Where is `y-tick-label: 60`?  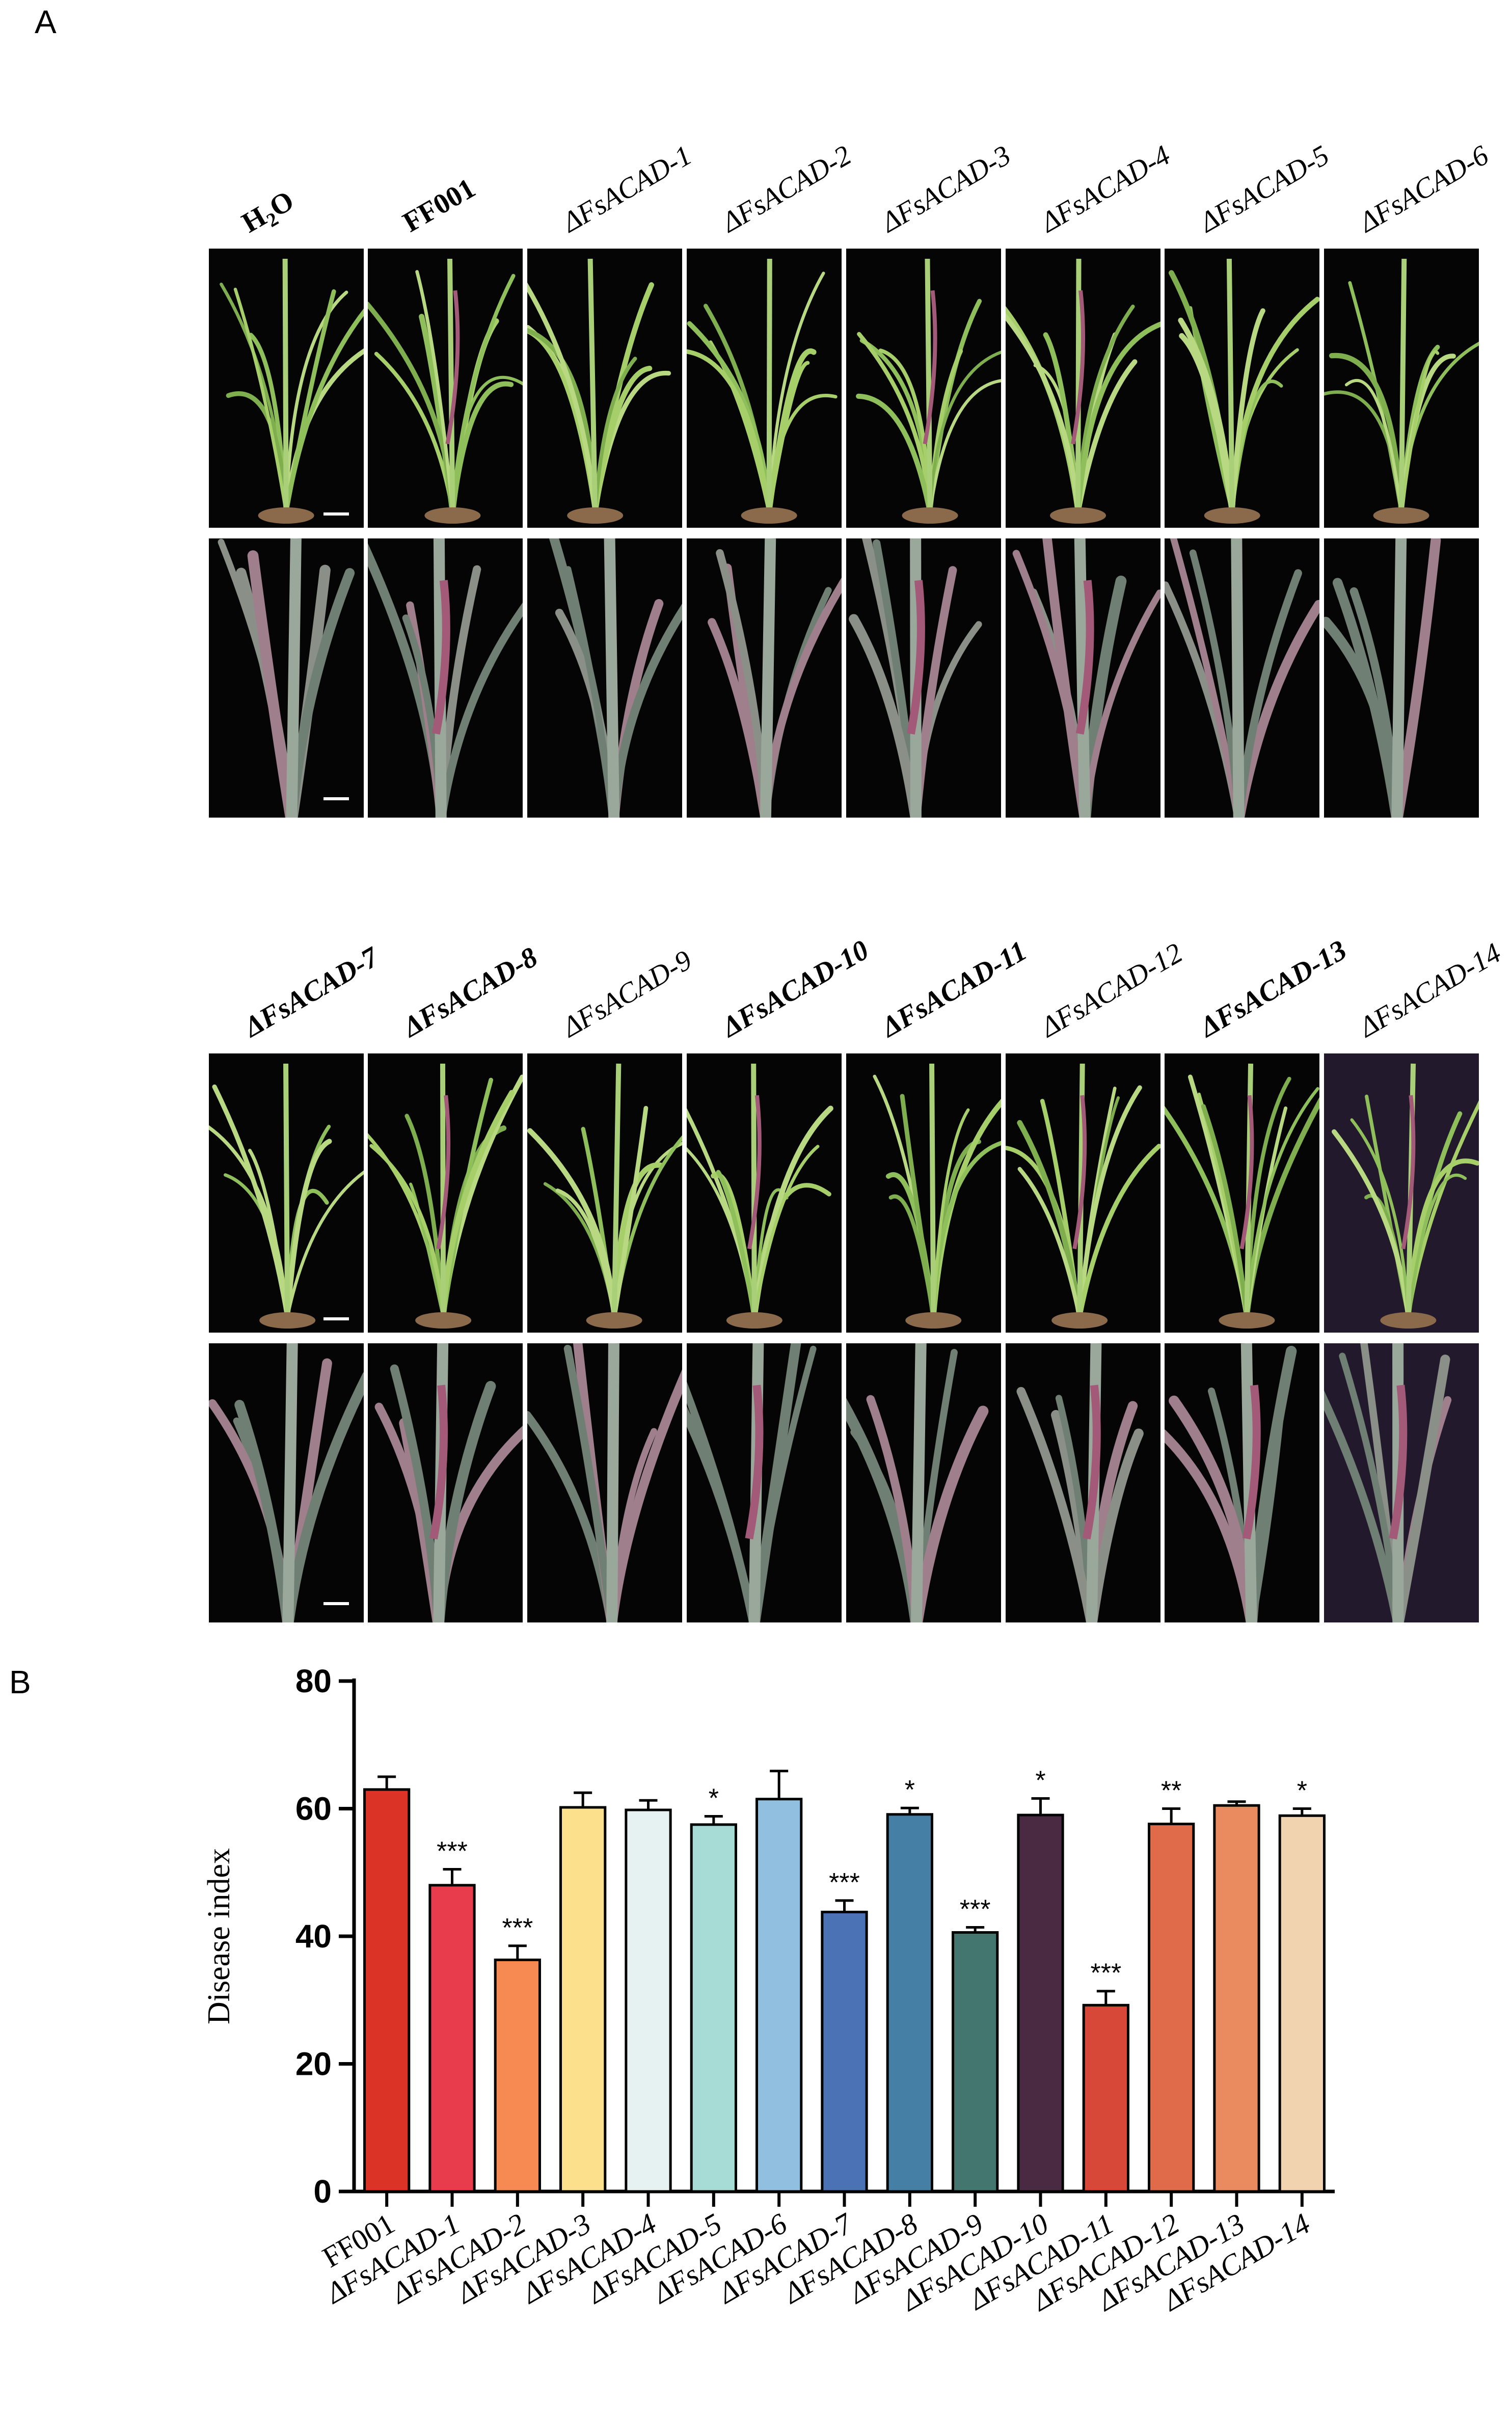 y-tick-label: 60 is located at coordinates (313, 1809).